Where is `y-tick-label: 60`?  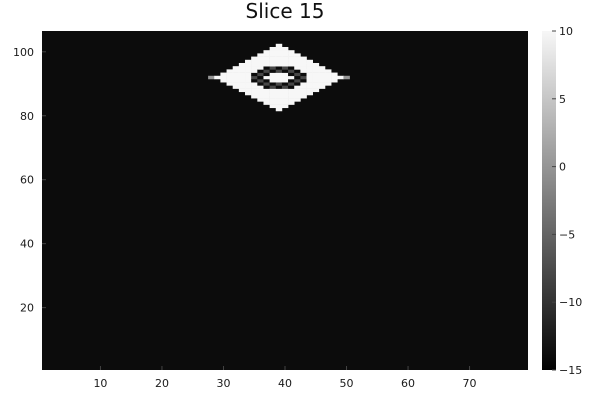 y-tick-label: 60 is located at coordinates (27, 180).